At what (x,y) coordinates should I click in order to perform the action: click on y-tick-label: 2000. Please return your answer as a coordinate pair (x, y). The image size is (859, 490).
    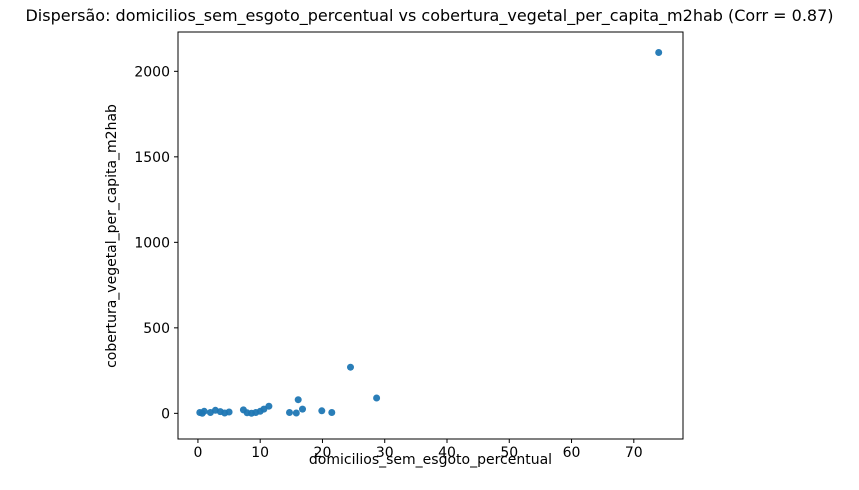
    Looking at the image, I should click on (152, 72).